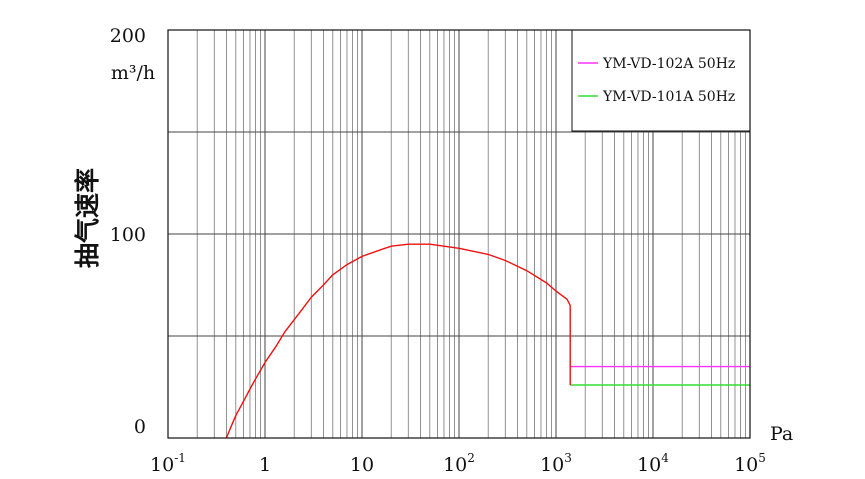 The width and height of the screenshot is (865, 479). What do you see at coordinates (668, 97) in the screenshot?
I see `legend-label-2: YM-VD-101A 50Hz` at bounding box center [668, 97].